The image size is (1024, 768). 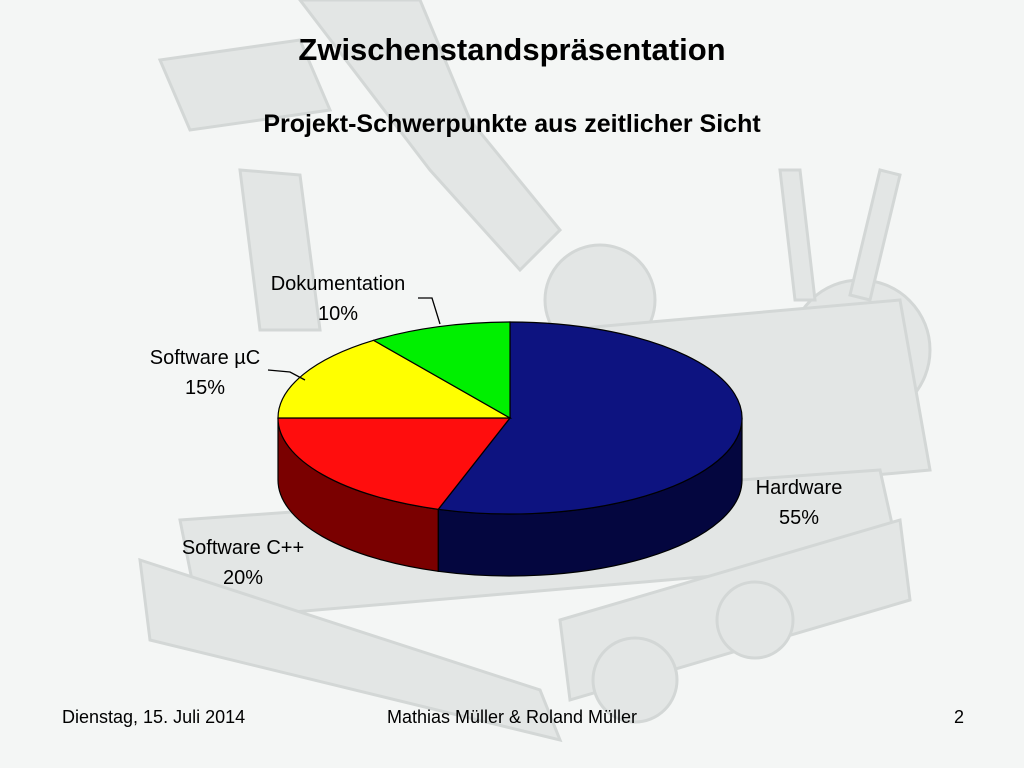 What do you see at coordinates (512, 49) in the screenshot?
I see `slide-title: Zwischenstandspräsentation` at bounding box center [512, 49].